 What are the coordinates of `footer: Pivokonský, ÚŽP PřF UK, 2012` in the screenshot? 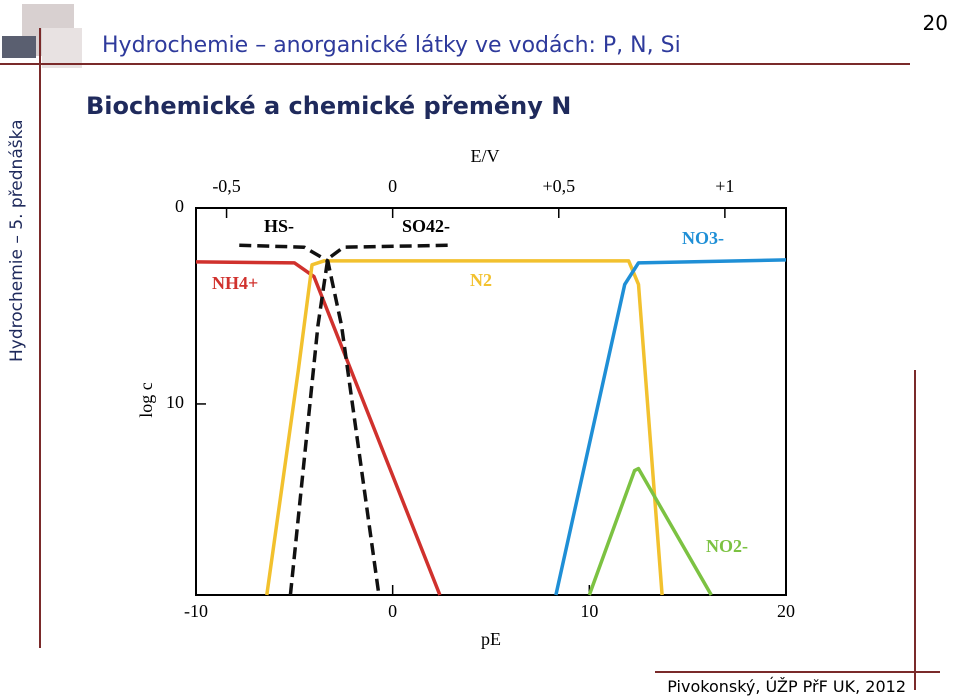 It's located at (786, 686).